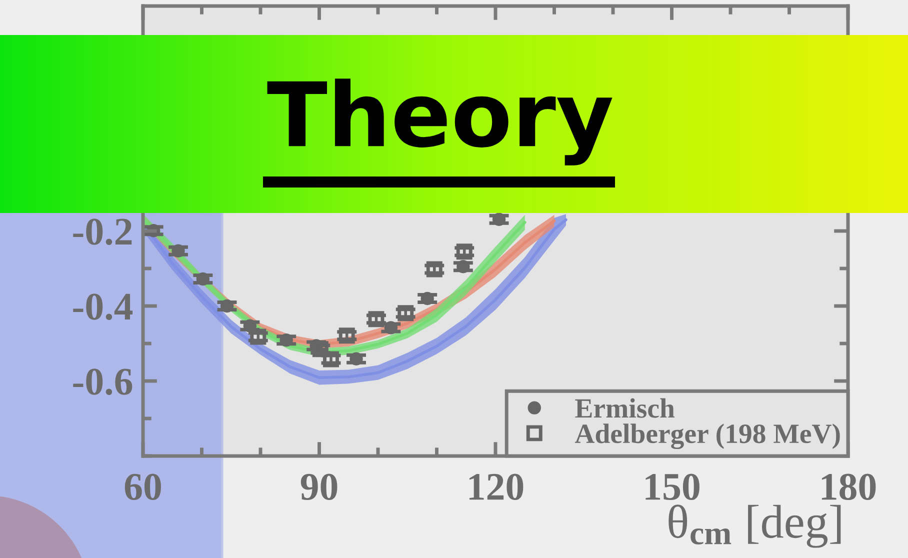 The height and width of the screenshot is (558, 908). Describe the element at coordinates (754, 526) in the screenshot. I see `x-axis-title: θ$_{cm}$ [deg]` at that location.